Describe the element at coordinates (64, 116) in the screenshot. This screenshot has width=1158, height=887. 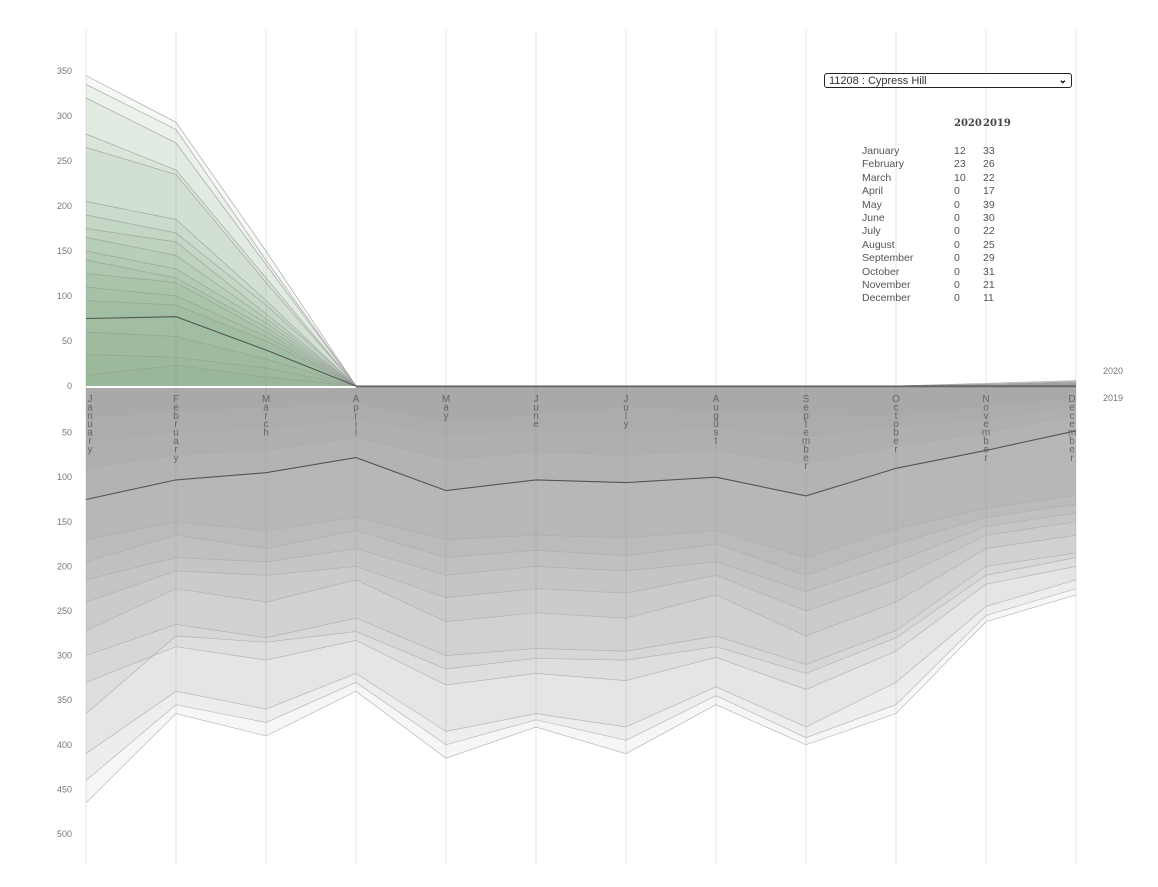
I see `y-tick-top: 300` at that location.